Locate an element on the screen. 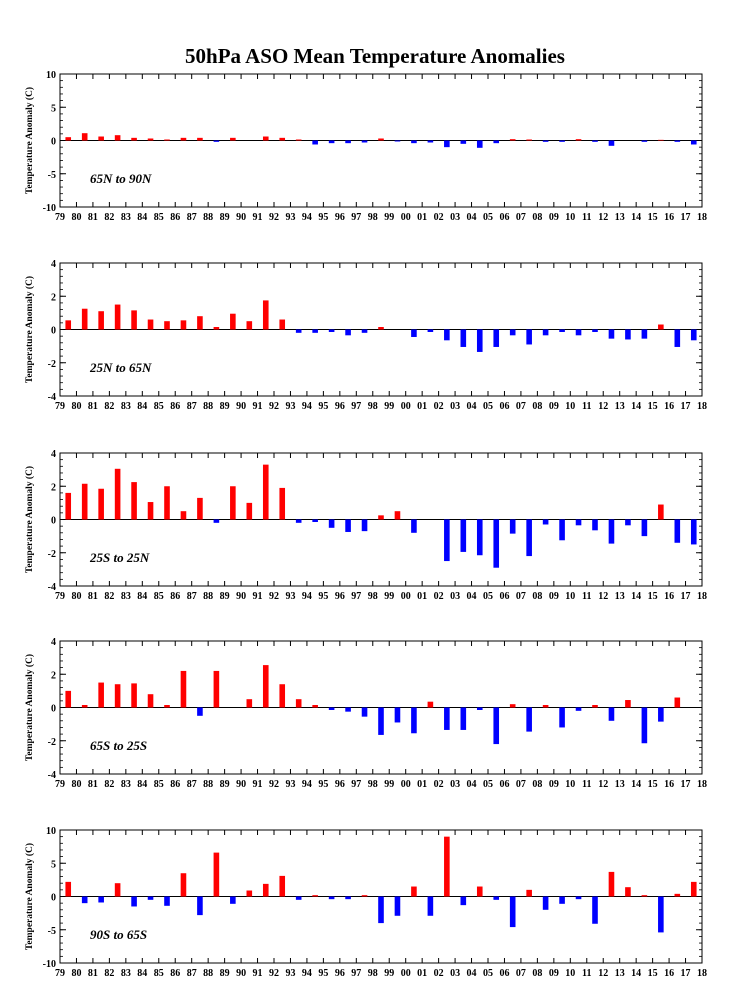 The height and width of the screenshot is (1000, 750). panel-5-xtick-label: 93 is located at coordinates (290, 973).